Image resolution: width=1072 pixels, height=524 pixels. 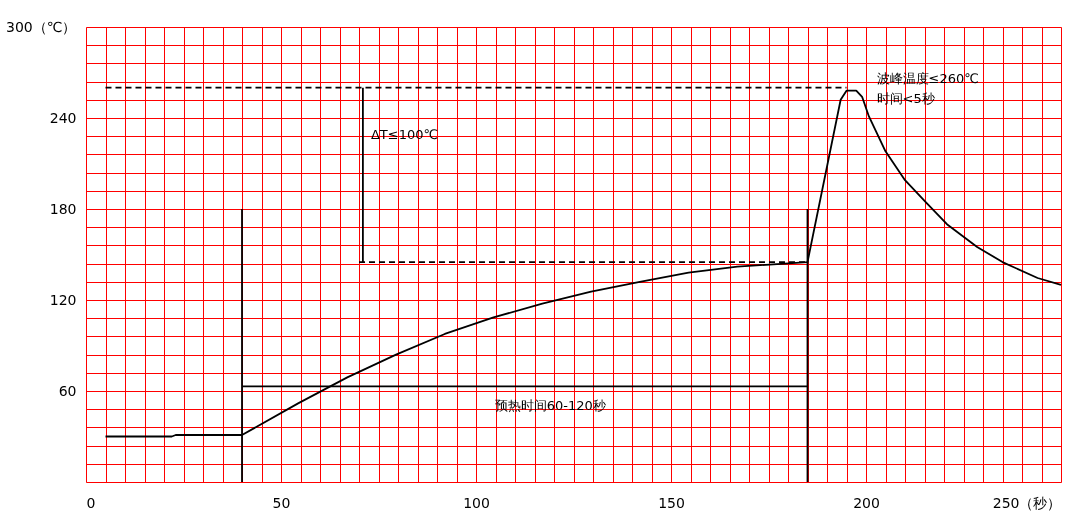 I want to click on x-tick-label: 50, so click(x=281, y=502).